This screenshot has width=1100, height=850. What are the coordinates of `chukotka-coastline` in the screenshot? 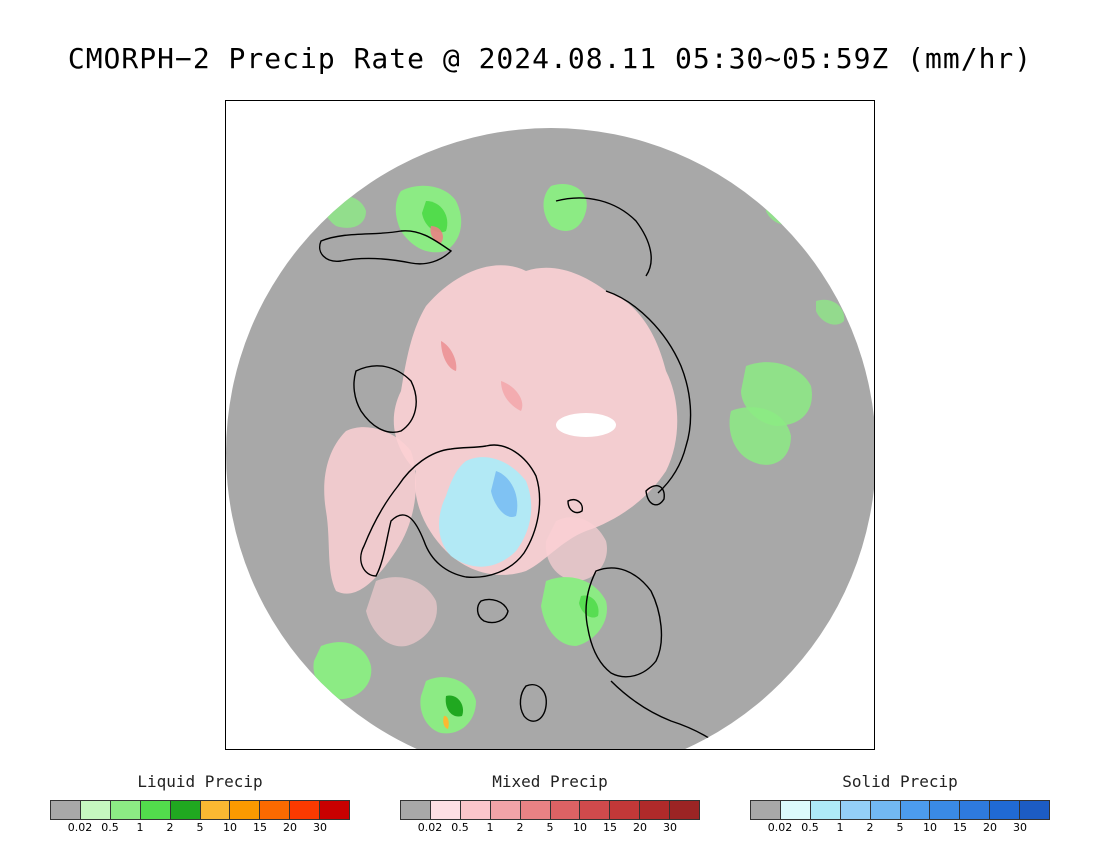 It's located at (603, 237).